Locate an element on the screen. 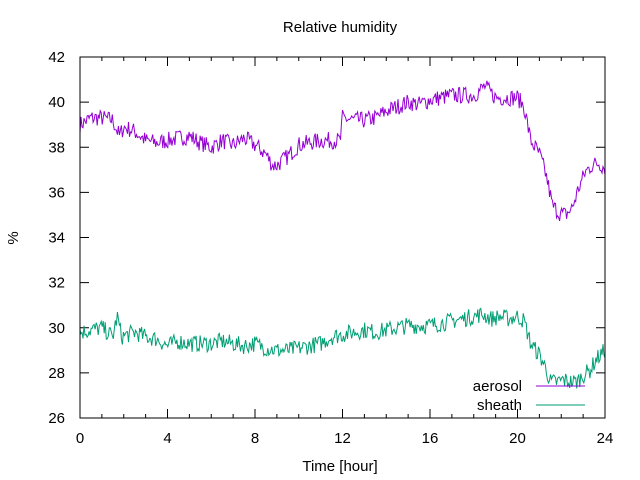 The width and height of the screenshot is (640, 480). chart-title: Relative humidity is located at coordinates (340, 27).